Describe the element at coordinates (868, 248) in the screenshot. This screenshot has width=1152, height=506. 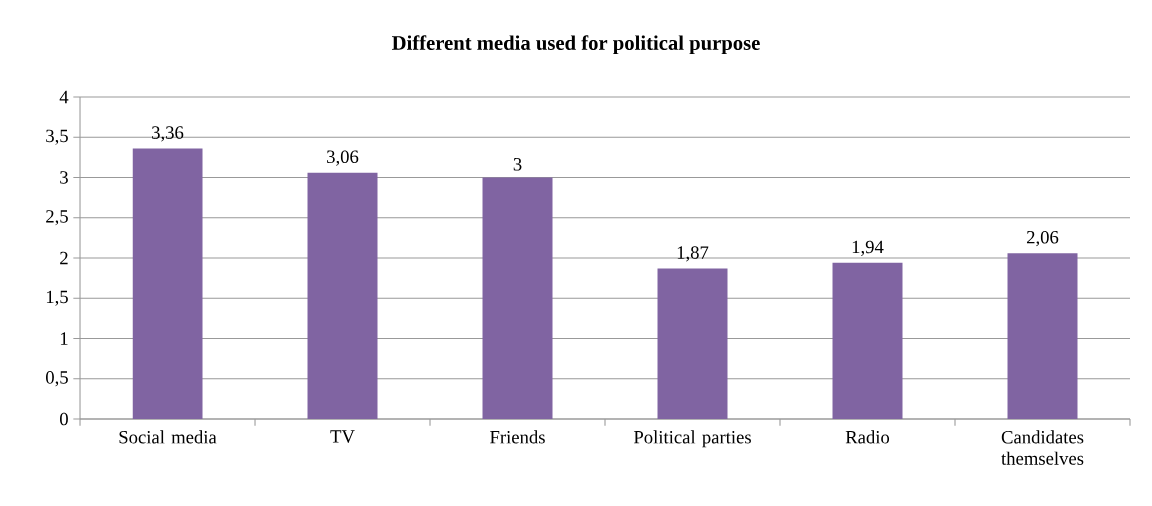
I see `data-label: 1,94` at that location.